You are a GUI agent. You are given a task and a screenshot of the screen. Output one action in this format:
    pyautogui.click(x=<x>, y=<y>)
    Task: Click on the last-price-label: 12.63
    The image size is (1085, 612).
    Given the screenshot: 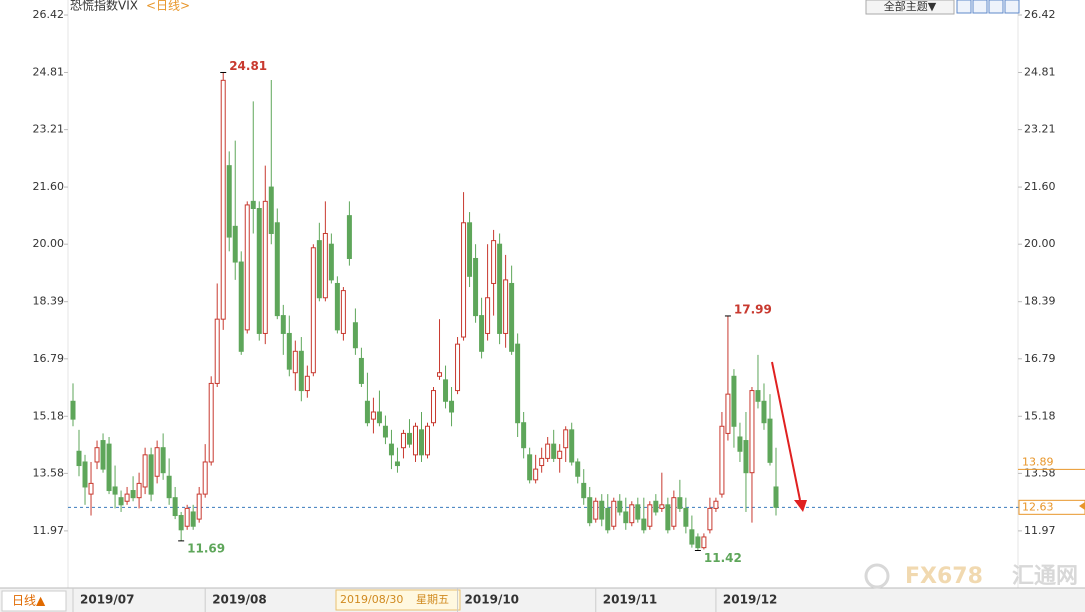 What is the action you would take?
    pyautogui.click(x=1038, y=506)
    